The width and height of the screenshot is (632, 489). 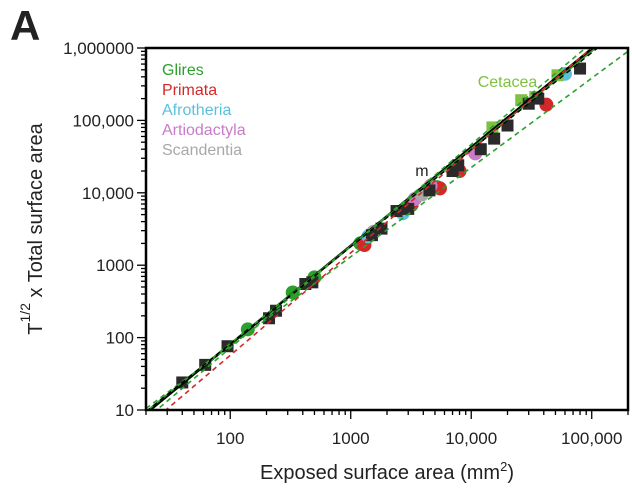 What do you see at coordinates (380, 473) in the screenshot?
I see `x-axis-title-main: Exposed surface area (mm` at bounding box center [380, 473].